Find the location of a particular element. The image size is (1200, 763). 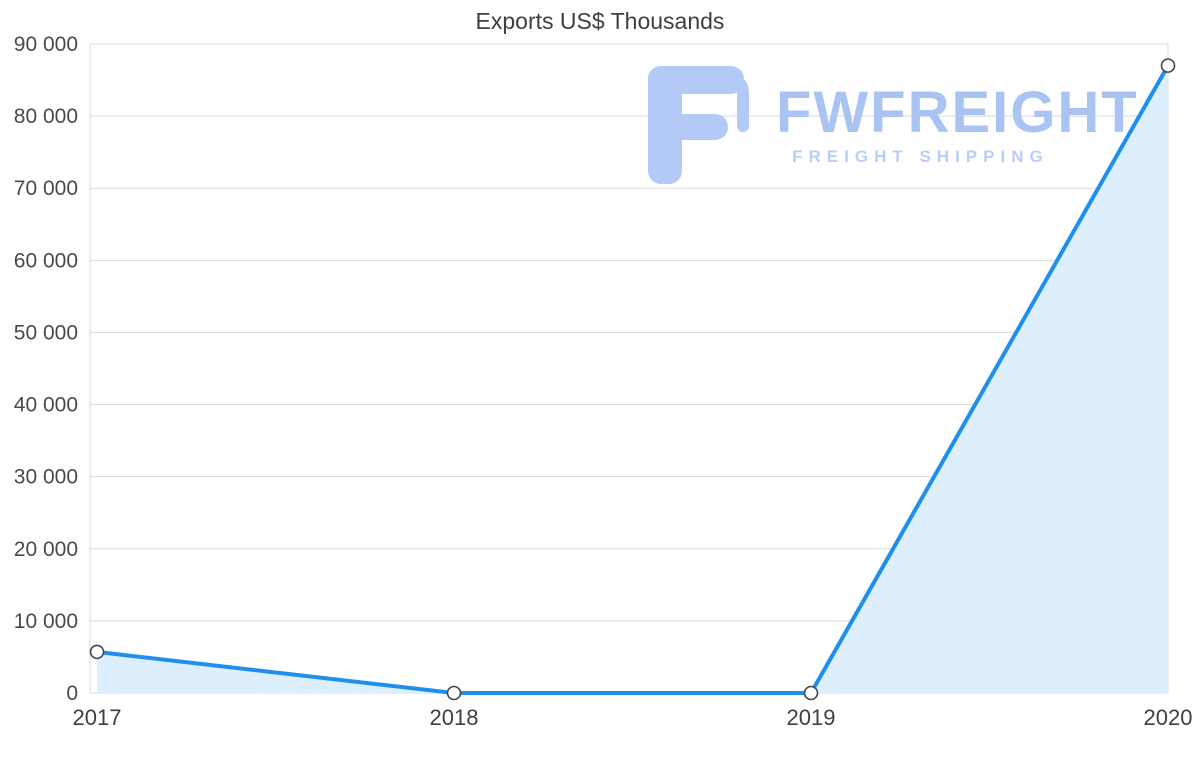

y-axis-tick-label: 50 000 is located at coordinates (46, 332).